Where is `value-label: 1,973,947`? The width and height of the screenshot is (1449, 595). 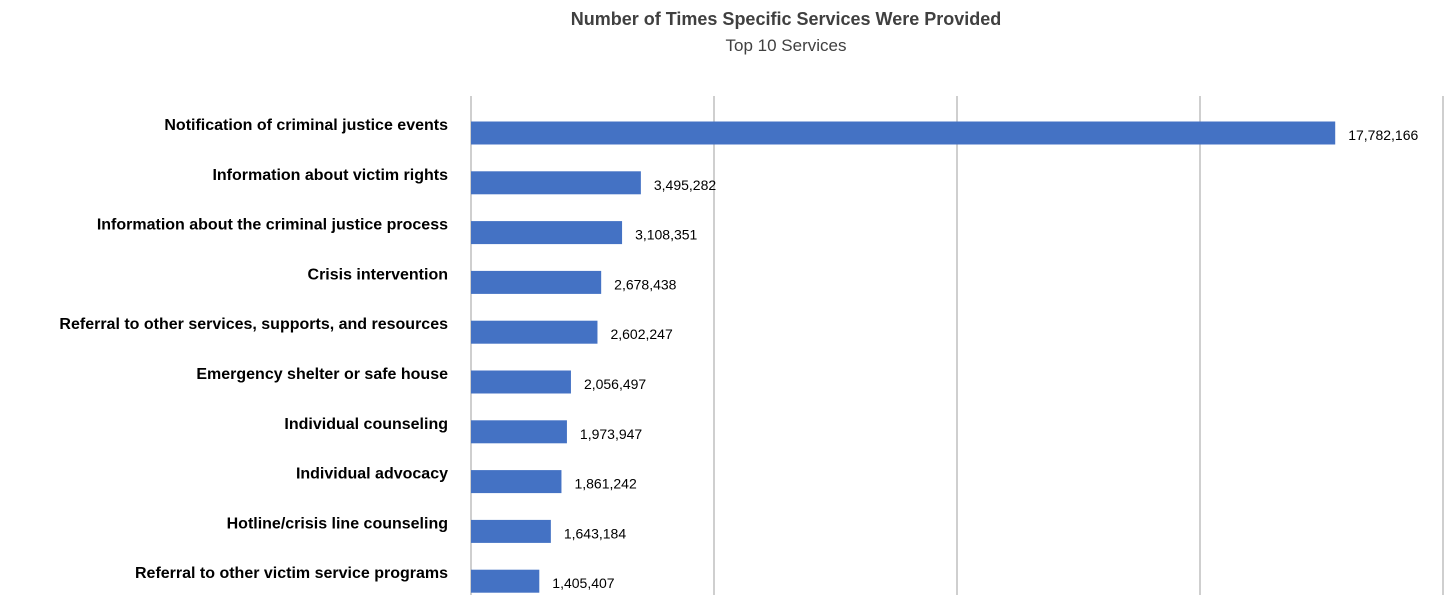
value-label: 1,973,947 is located at coordinates (611, 434).